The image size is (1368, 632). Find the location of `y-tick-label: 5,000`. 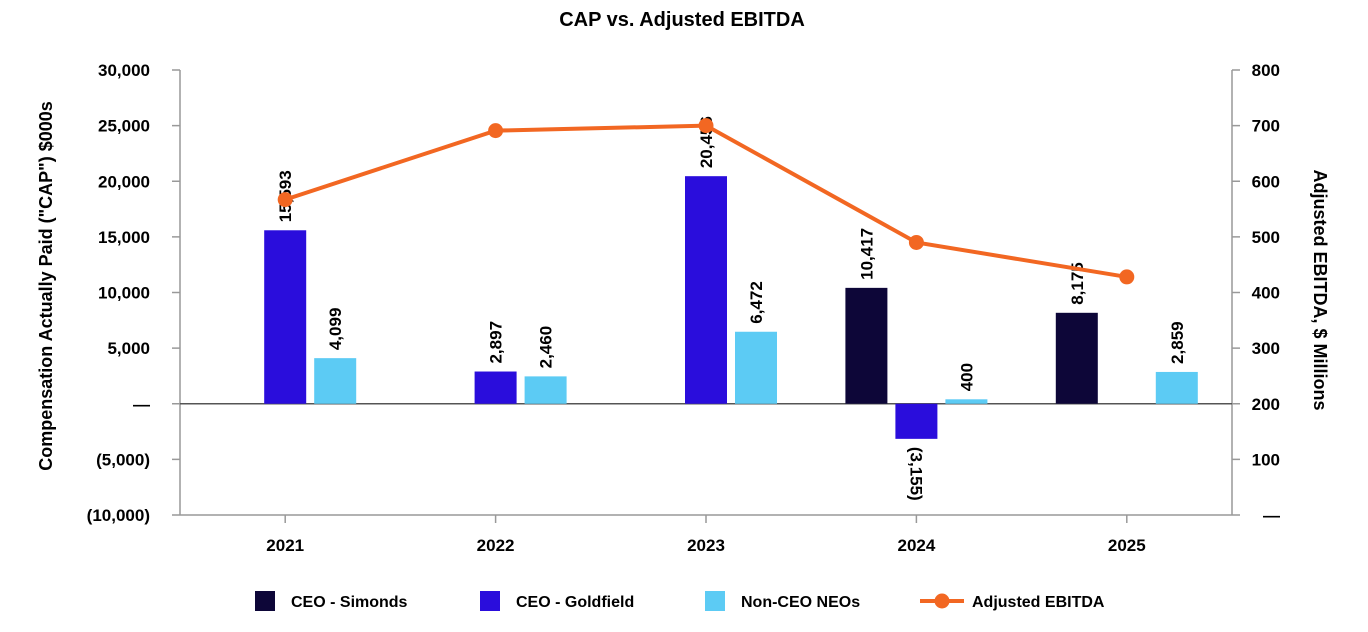

y-tick-label: 5,000 is located at coordinates (128, 348).